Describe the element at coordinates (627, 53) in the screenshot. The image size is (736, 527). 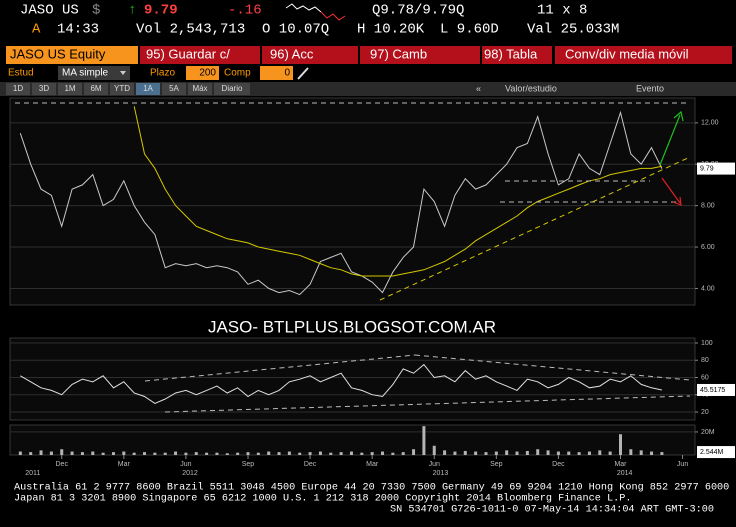
I see `button-label: Conv/div media móvil` at that location.